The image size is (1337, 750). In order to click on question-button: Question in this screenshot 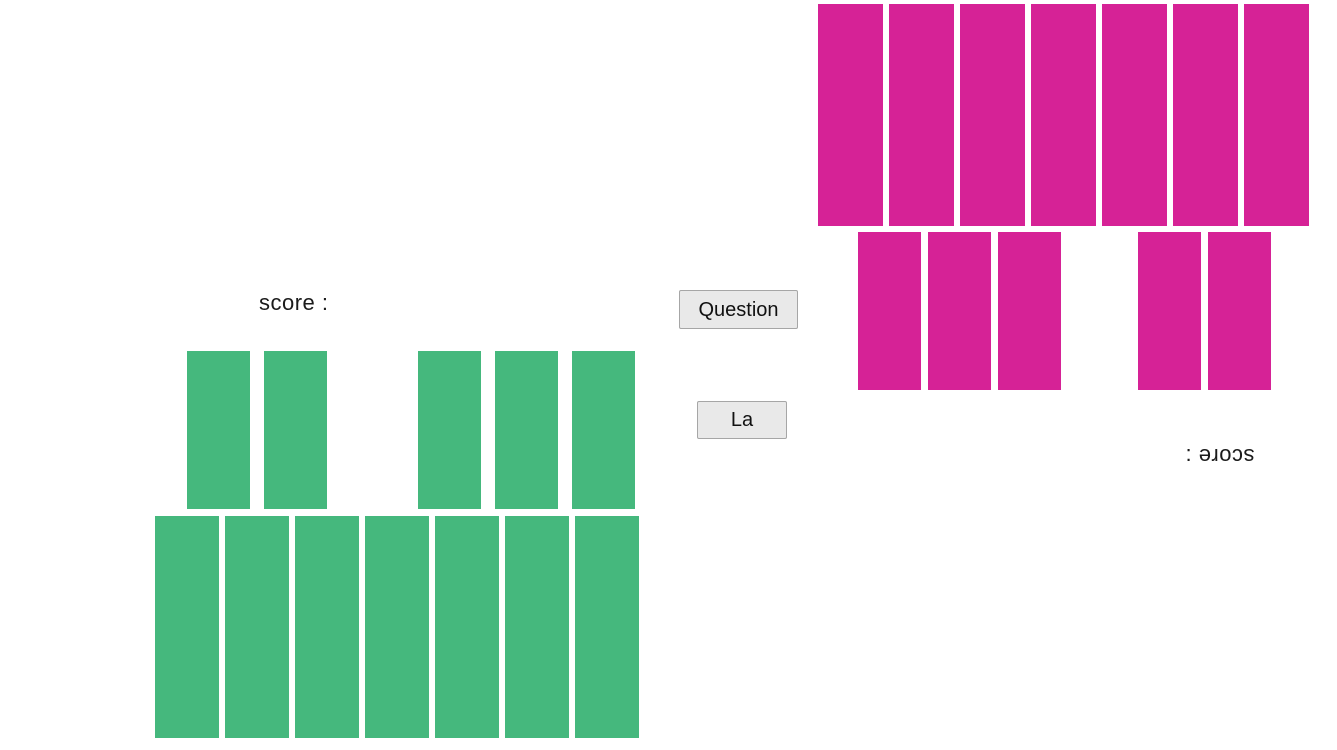, I will do `click(738, 309)`.